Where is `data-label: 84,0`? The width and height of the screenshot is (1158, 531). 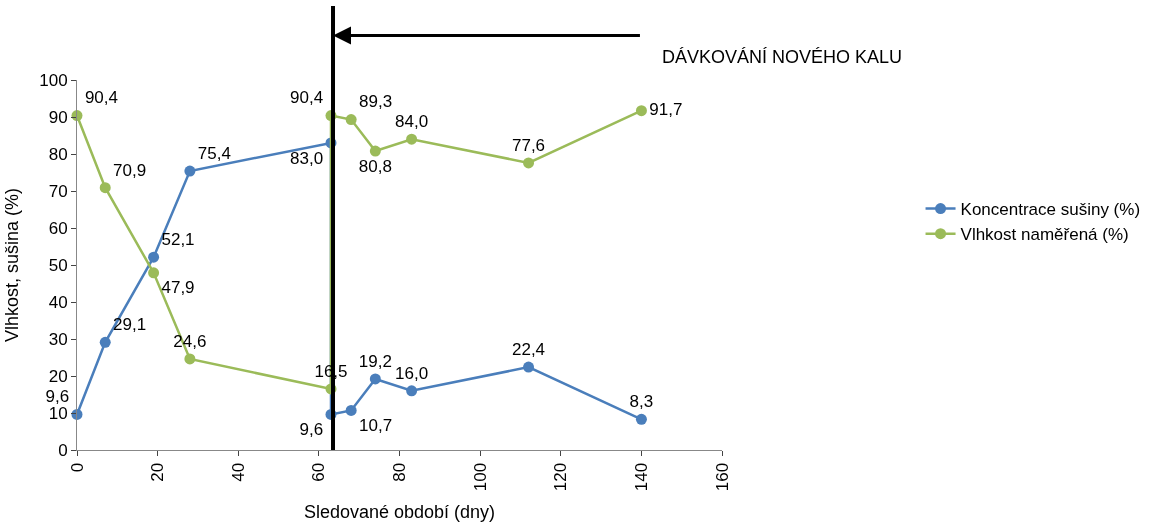
data-label: 84,0 is located at coordinates (412, 122).